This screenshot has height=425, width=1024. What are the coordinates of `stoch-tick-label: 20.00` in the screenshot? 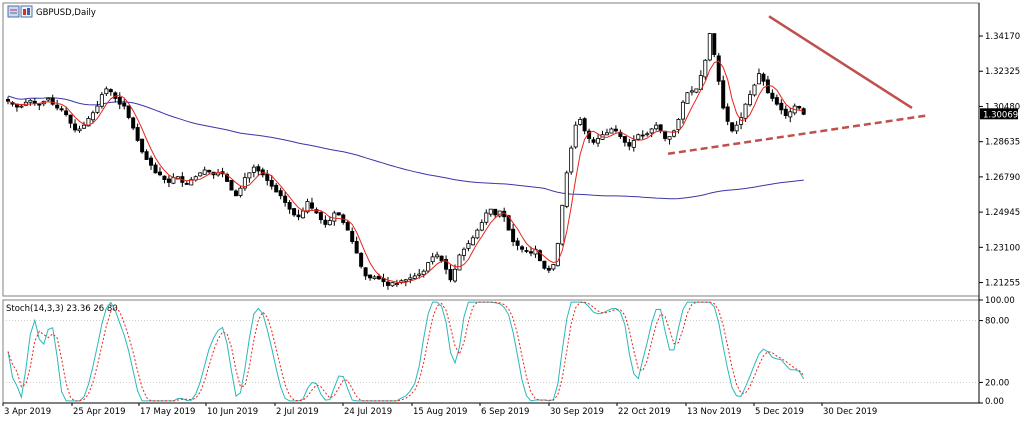 It's located at (997, 383).